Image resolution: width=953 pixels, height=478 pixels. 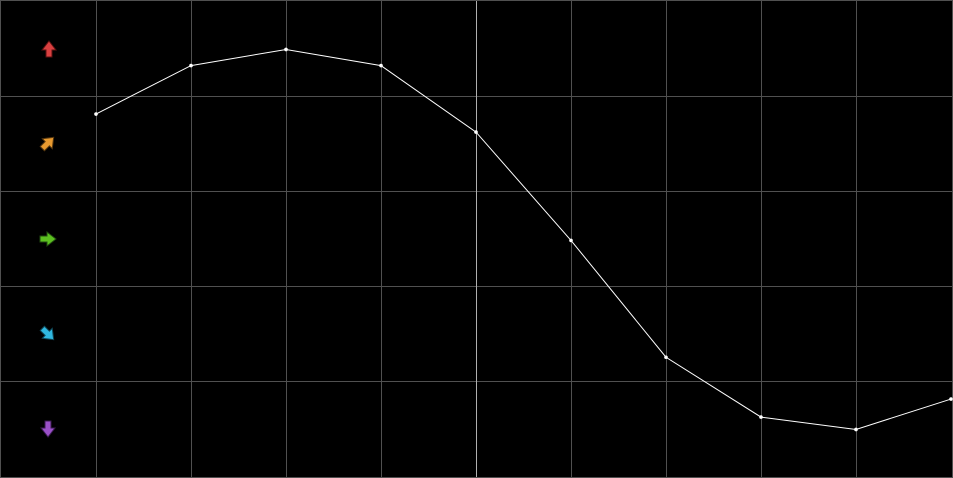 What do you see at coordinates (47, 333) in the screenshot?
I see `arrow-down-right-icon` at bounding box center [47, 333].